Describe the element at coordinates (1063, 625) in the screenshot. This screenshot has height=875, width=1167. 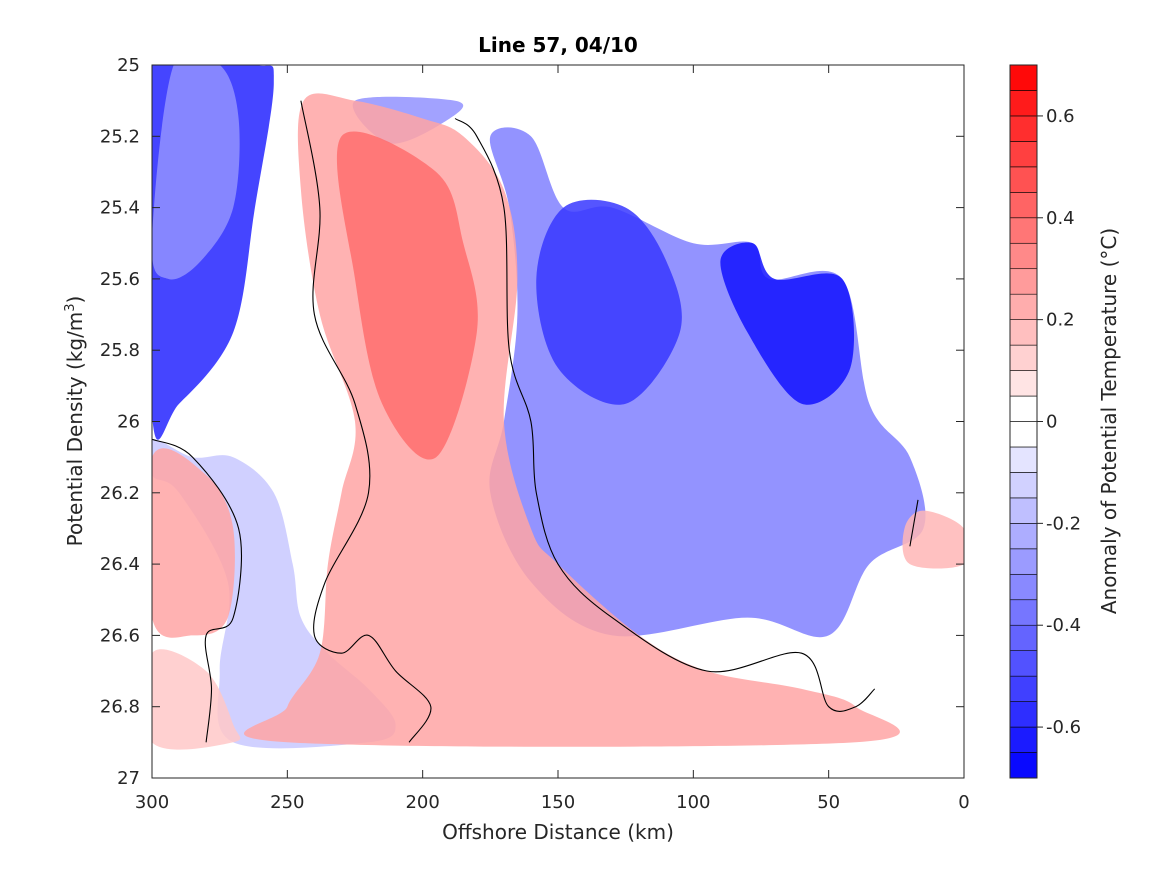
I see `colorbar-tick-label: -0.4` at that location.